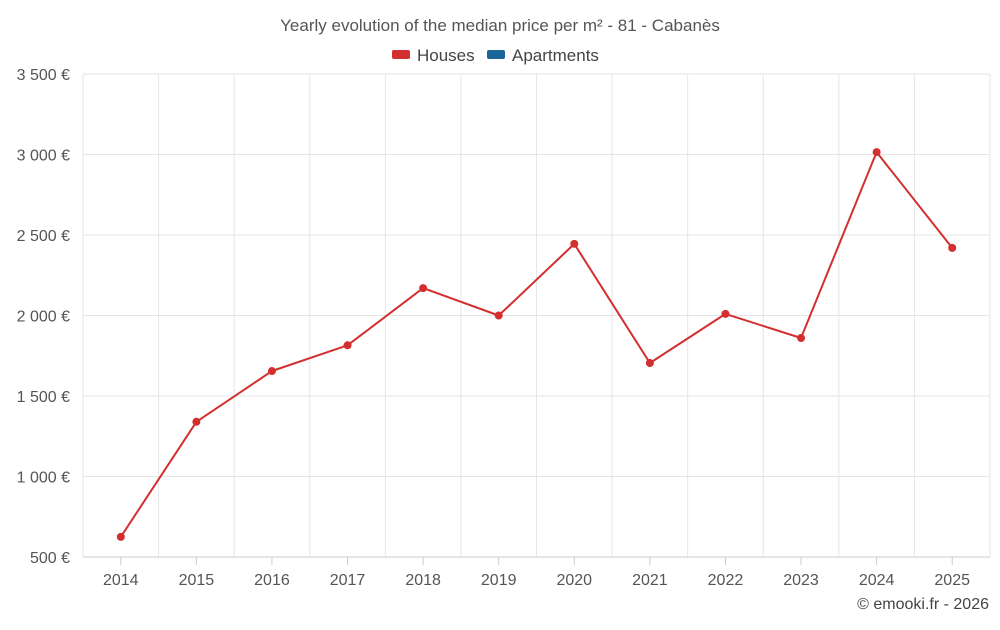  I want to click on y-tick-label: 1 000 €, so click(43, 478).